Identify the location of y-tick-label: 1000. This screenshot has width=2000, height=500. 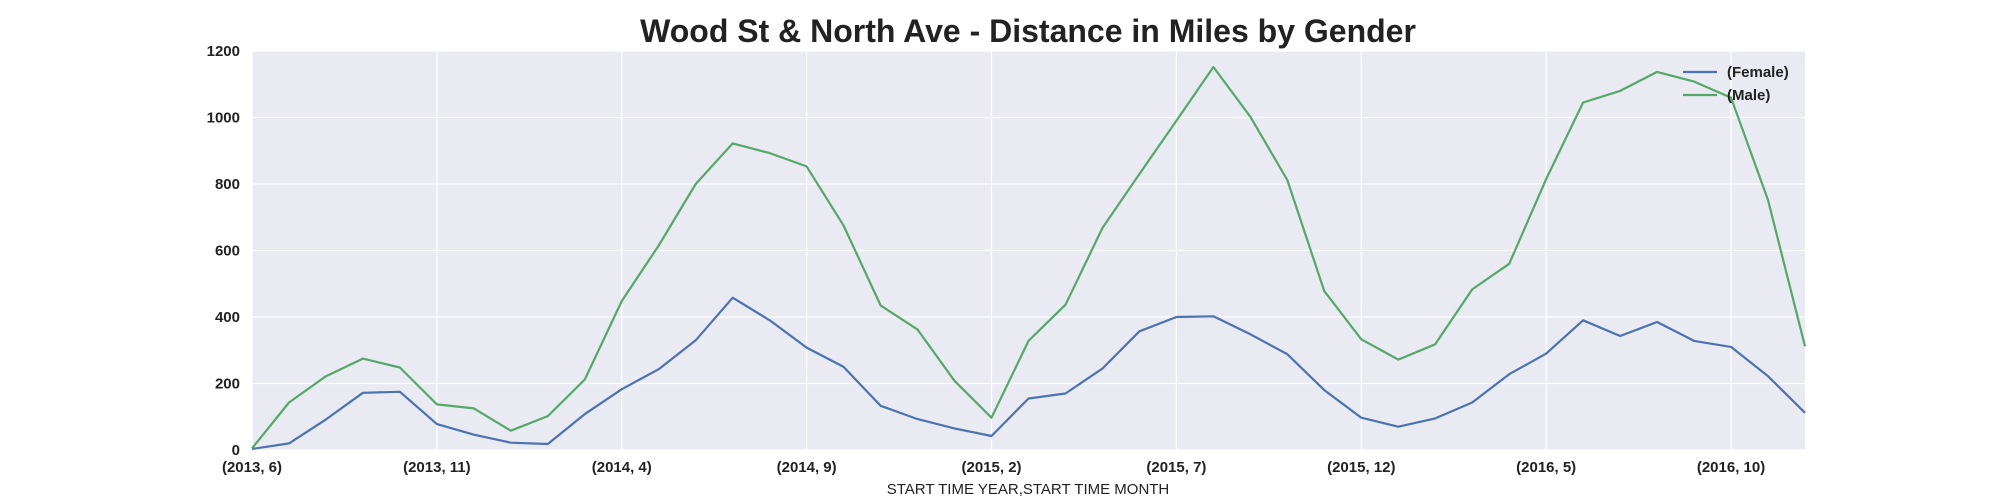
(223, 118).